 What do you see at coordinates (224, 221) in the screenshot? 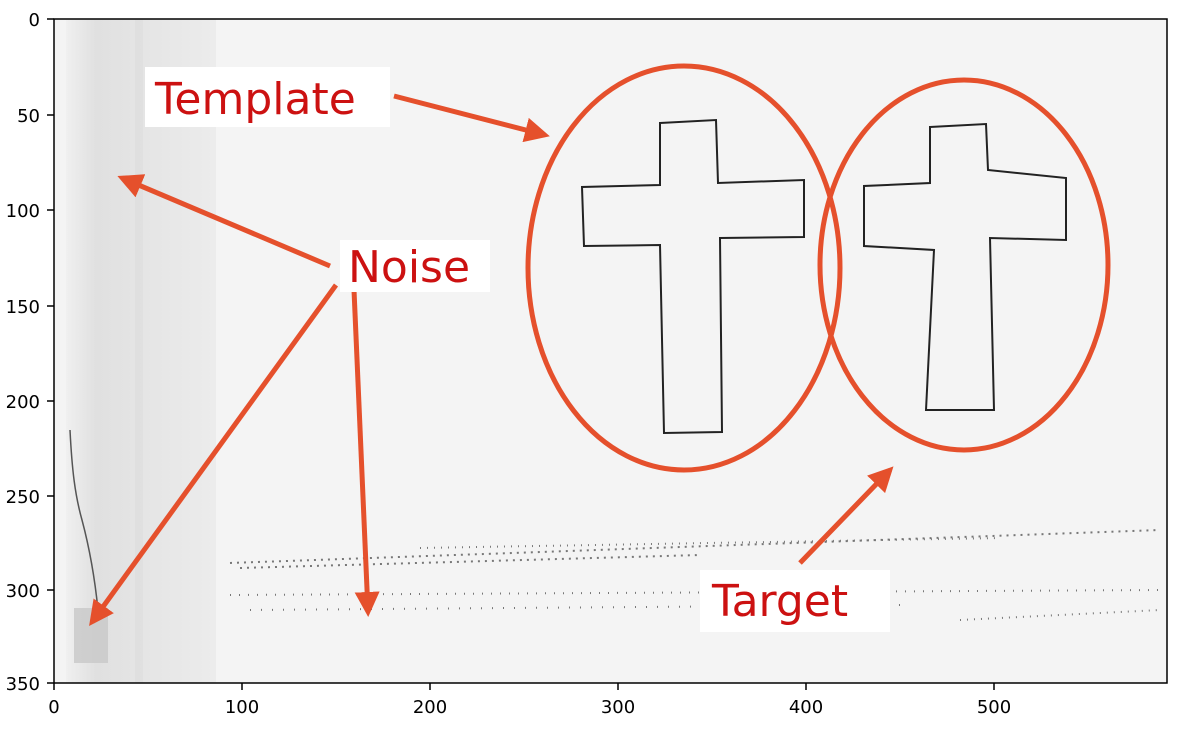
I see `noise-arrow-left-band` at bounding box center [224, 221].